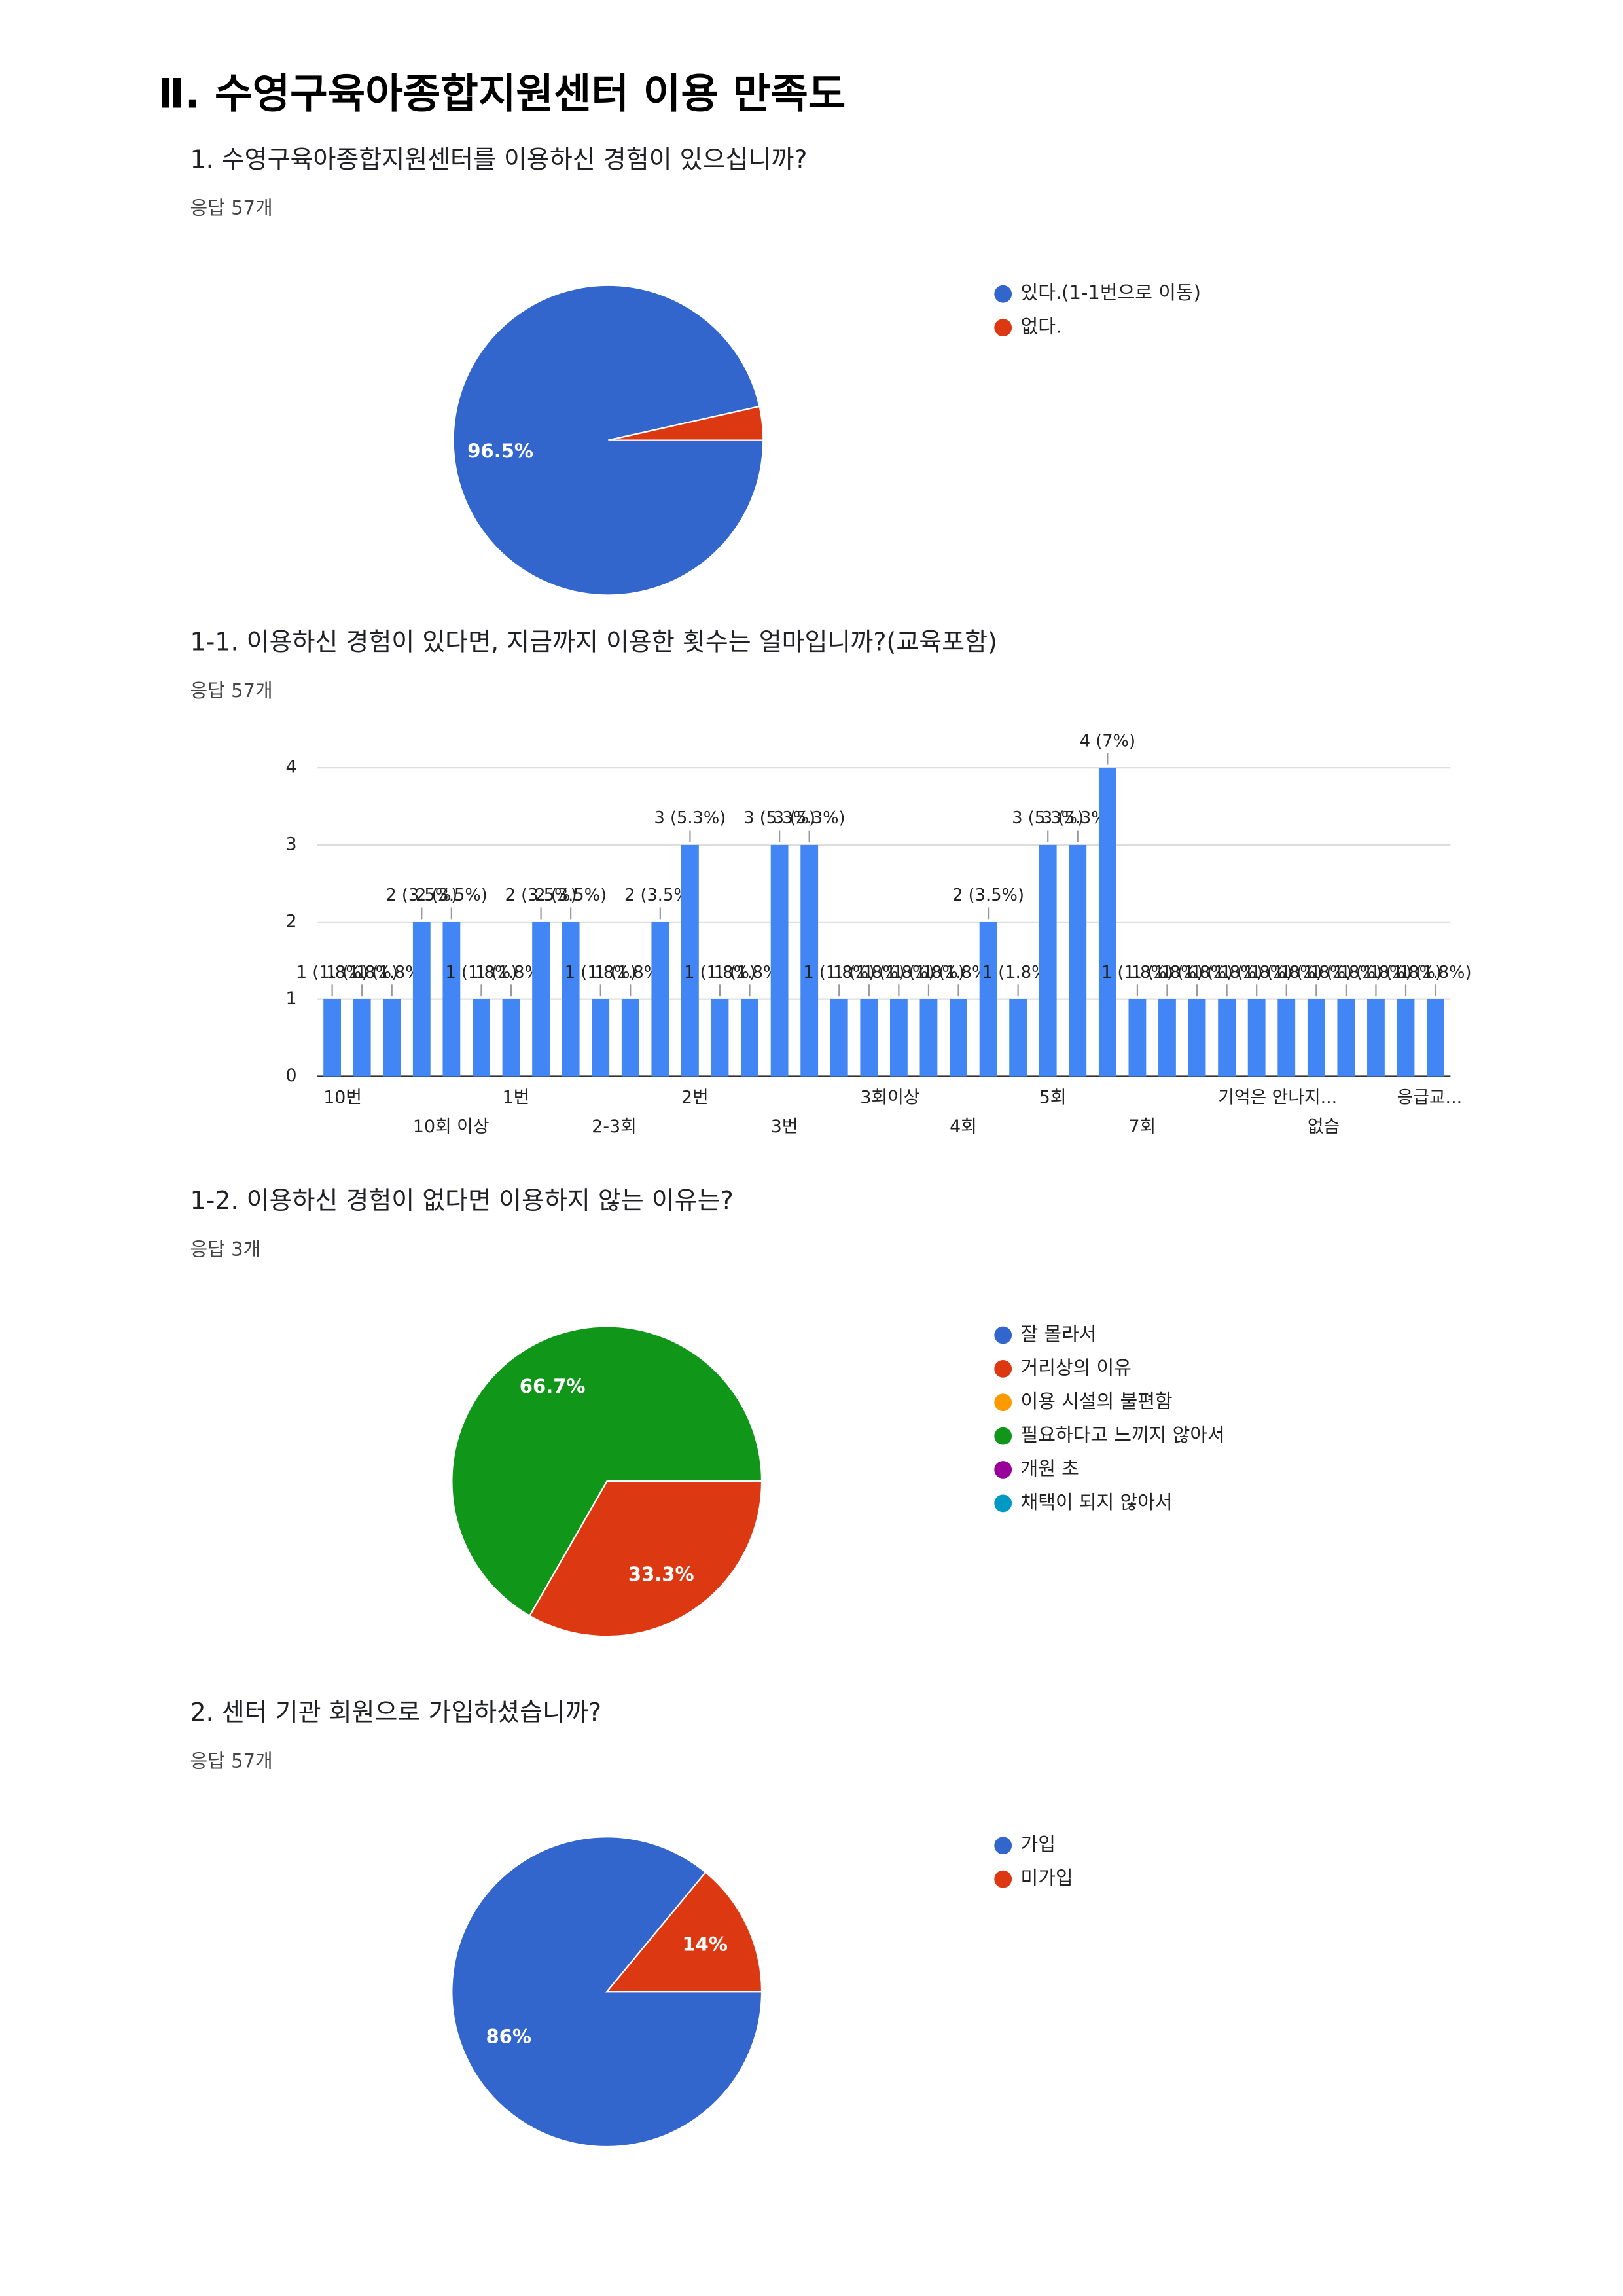  Describe the element at coordinates (395, 1712) in the screenshot. I see `question-title: 2. 센터 기관 회원으로 가입하셨습니까?` at that location.